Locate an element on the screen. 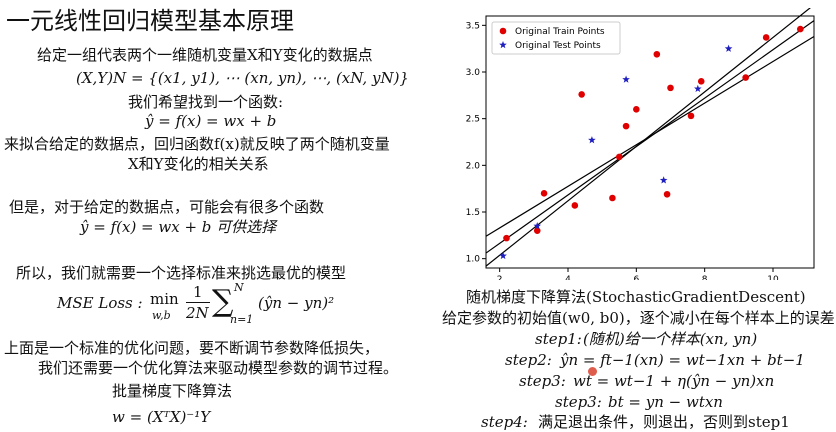  y-tick-label: 1.5 is located at coordinates (473, 213).